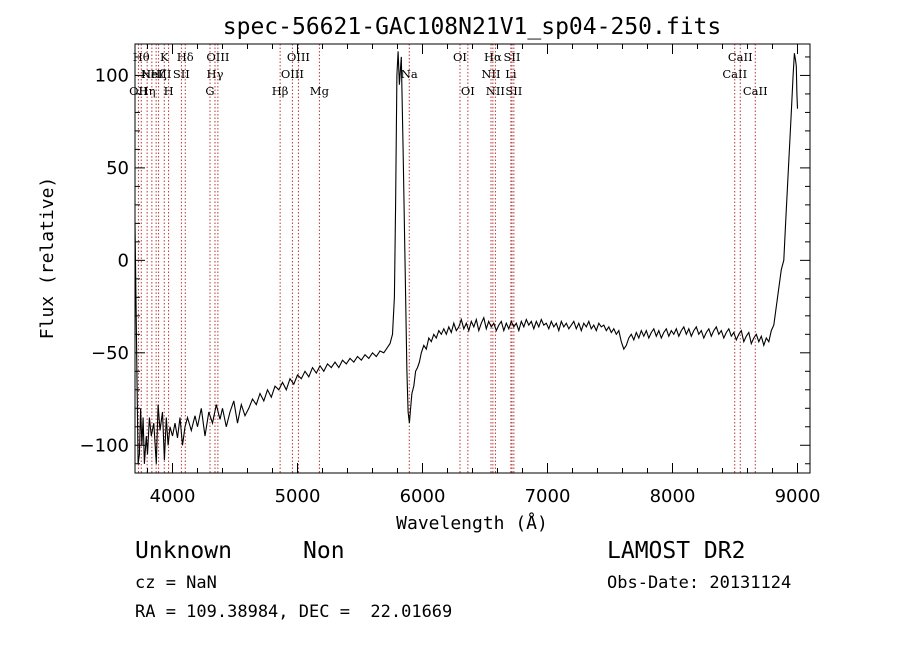  What do you see at coordinates (409, 74) in the screenshot?
I see `spectral-line-label: Na` at bounding box center [409, 74].